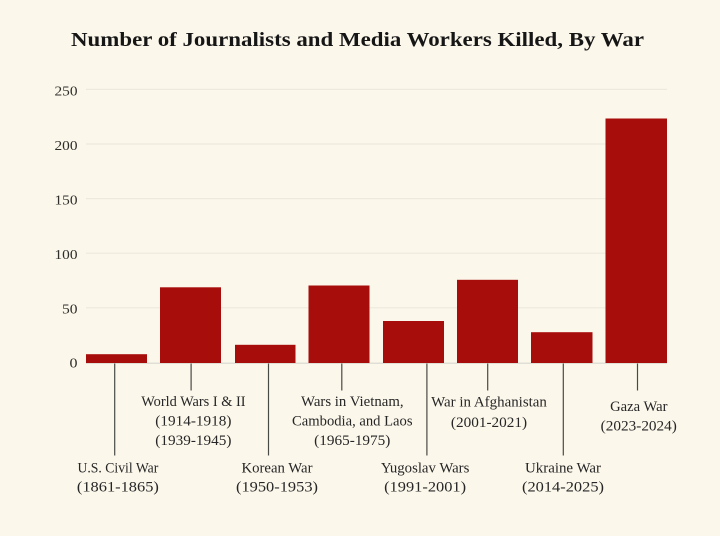  Describe the element at coordinates (352, 441) in the screenshot. I see `svg-text: (1965-1975)` at that location.